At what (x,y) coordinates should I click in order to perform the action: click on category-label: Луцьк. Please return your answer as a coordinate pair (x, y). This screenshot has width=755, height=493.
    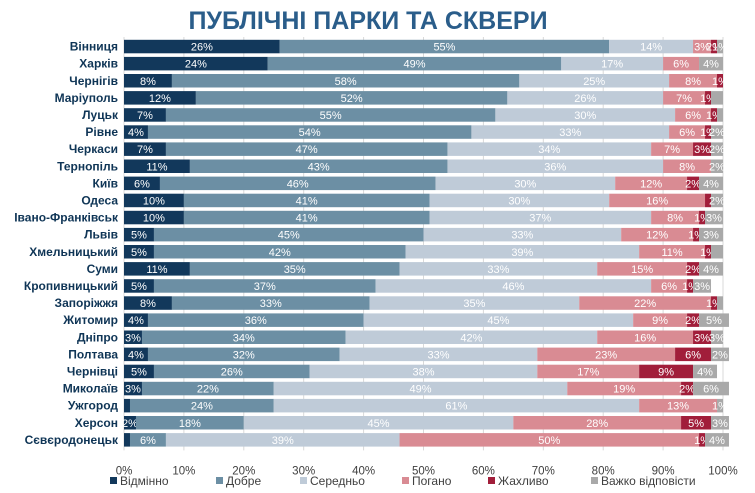
    Looking at the image, I should click on (100, 115).